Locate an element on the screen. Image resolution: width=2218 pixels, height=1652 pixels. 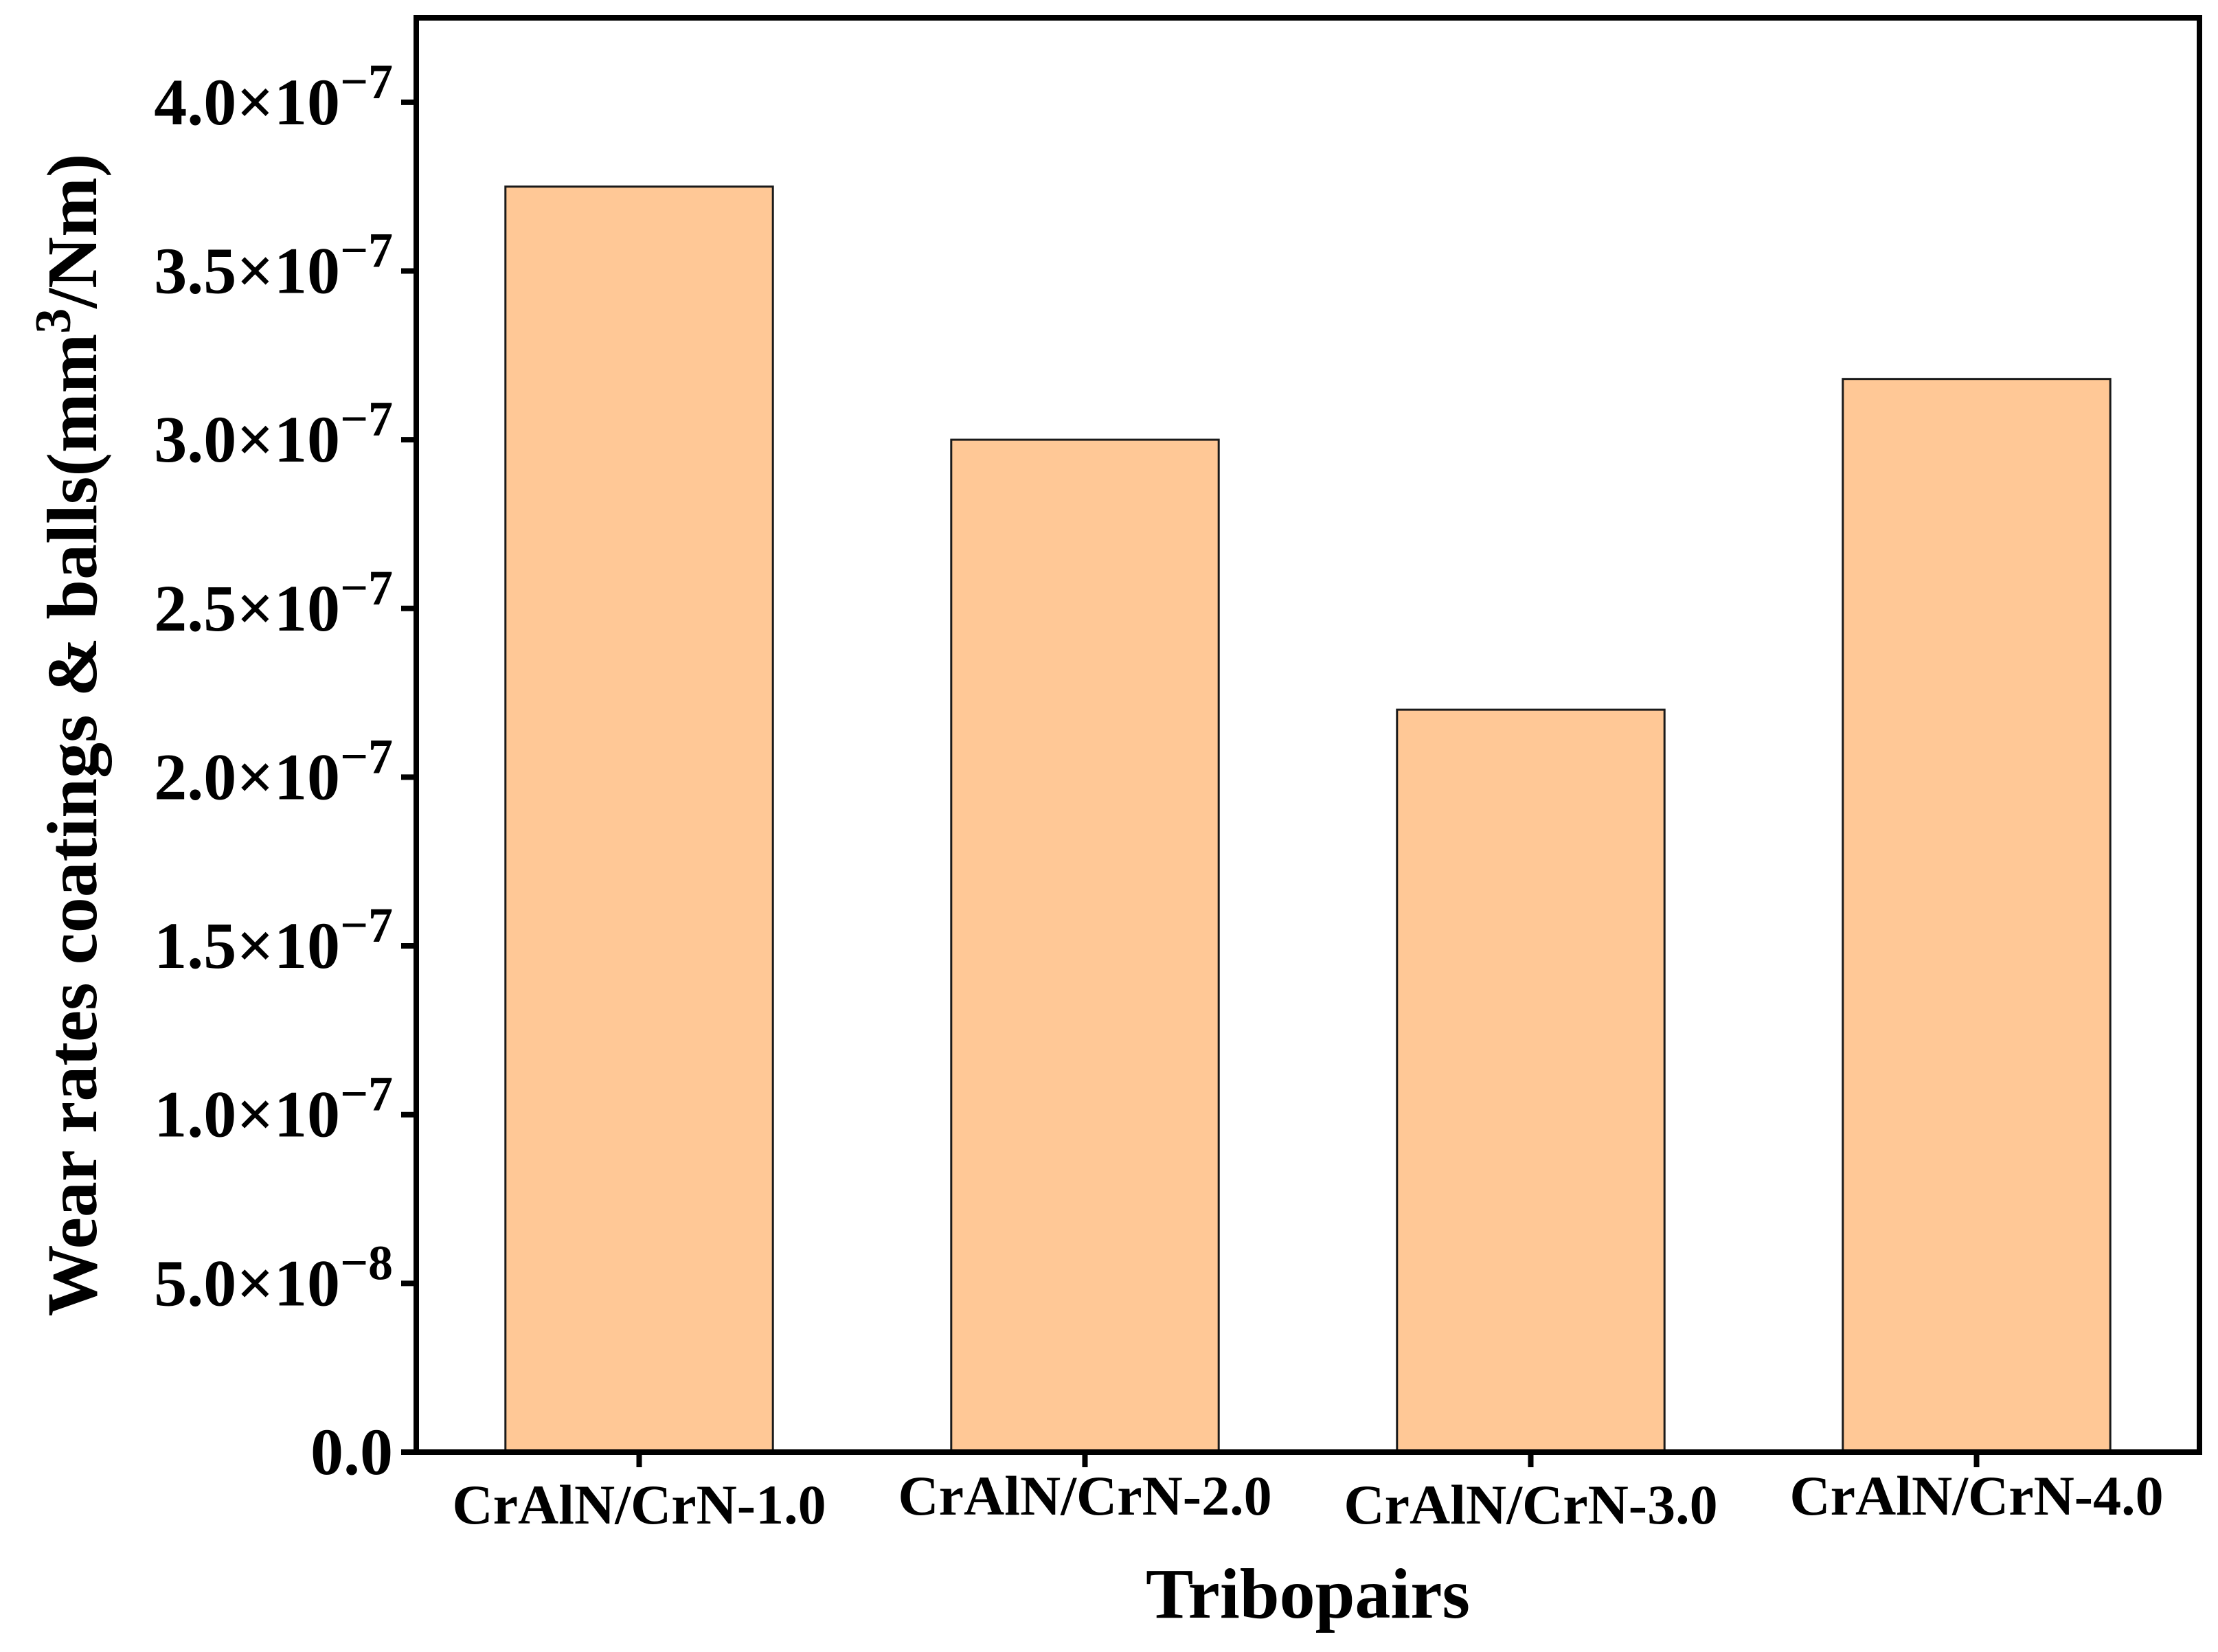
y-tick-label: 1.5×10⁻⁷ is located at coordinates (273, 940).